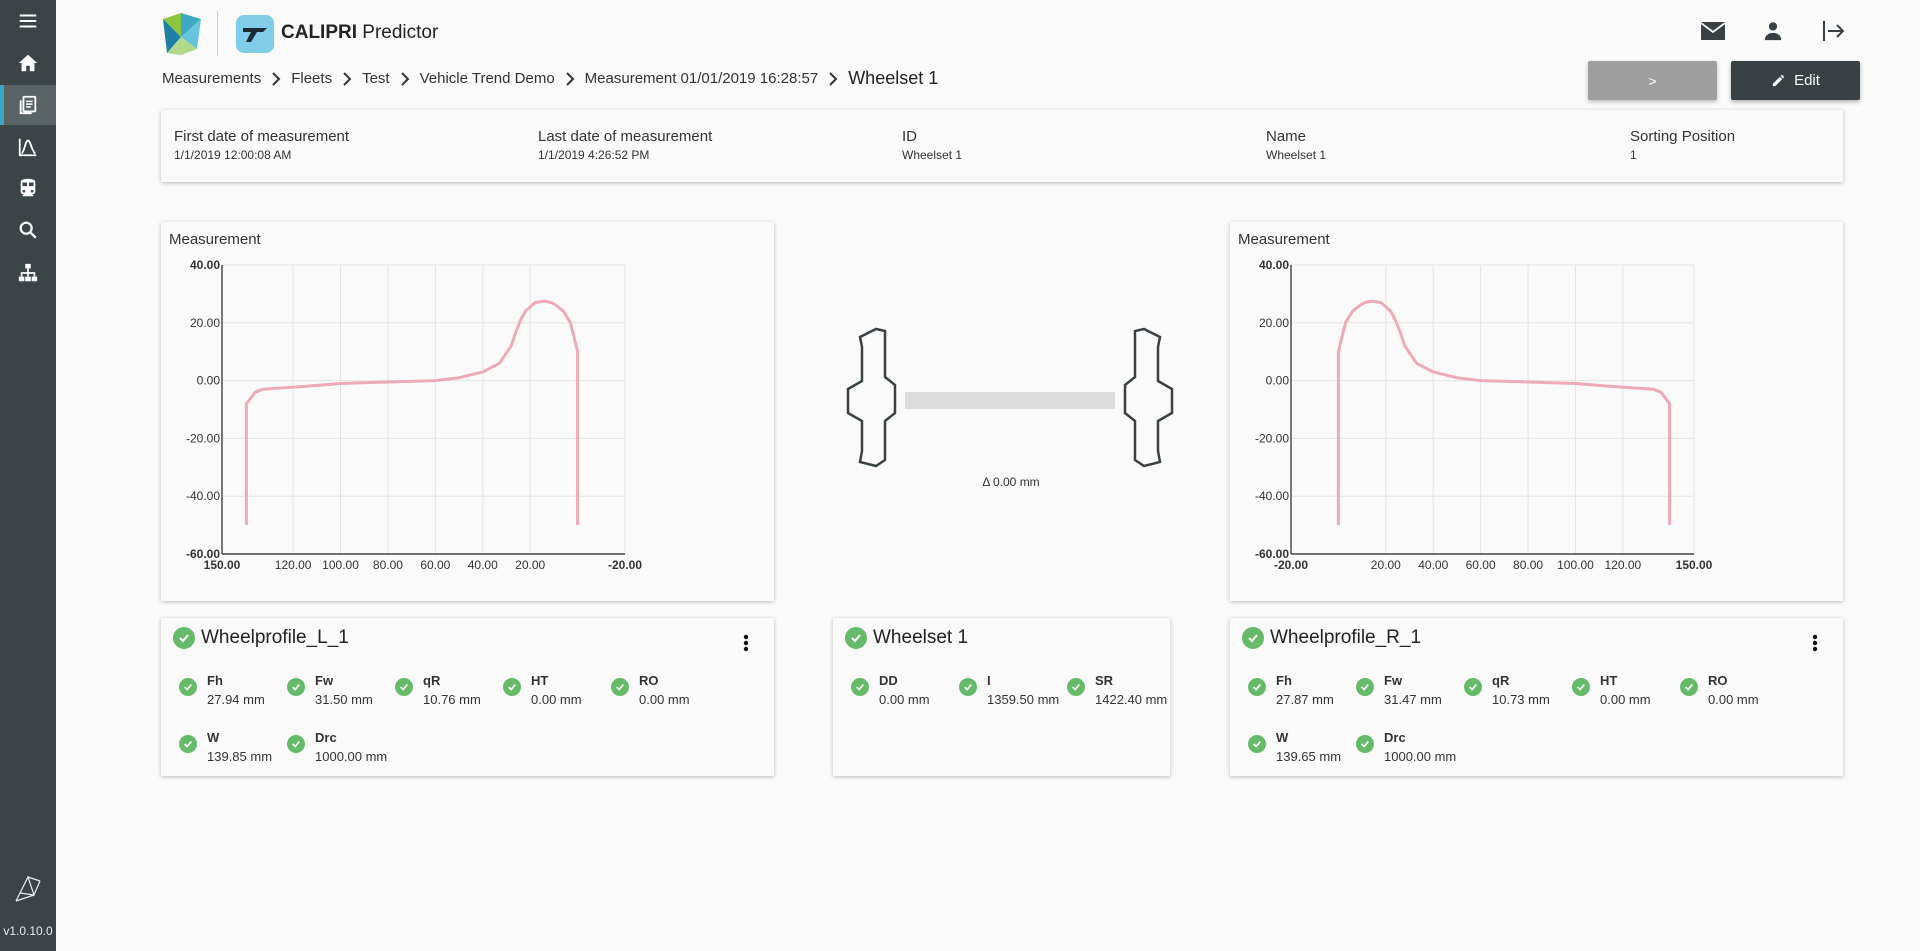 The height and width of the screenshot is (951, 1920). I want to click on param-name: Drc, so click(1395, 737).